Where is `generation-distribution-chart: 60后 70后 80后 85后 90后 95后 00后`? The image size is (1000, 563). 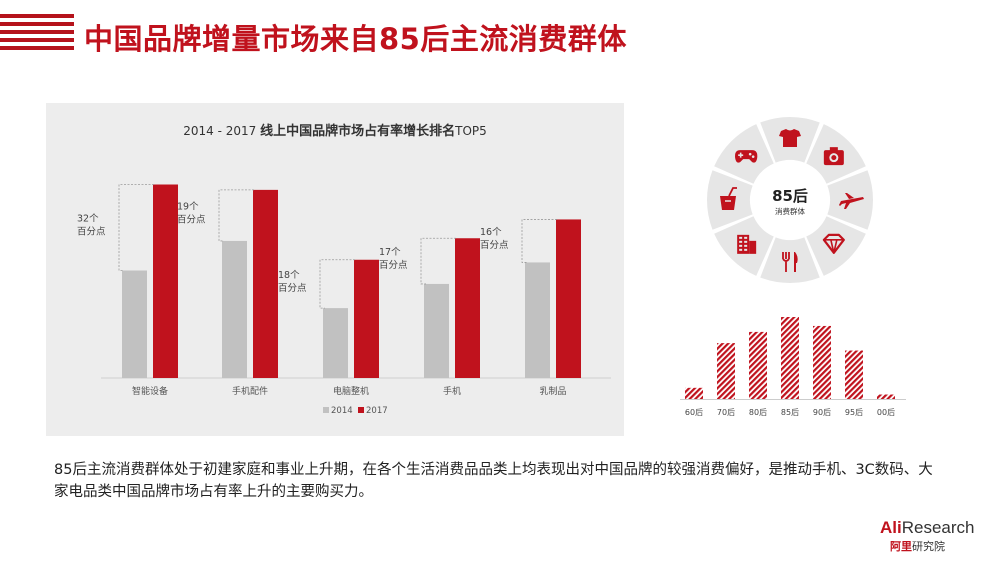
generation-distribution-chart: 60后 70后 80后 85后 90后 95后 00后 is located at coordinates (794, 362).